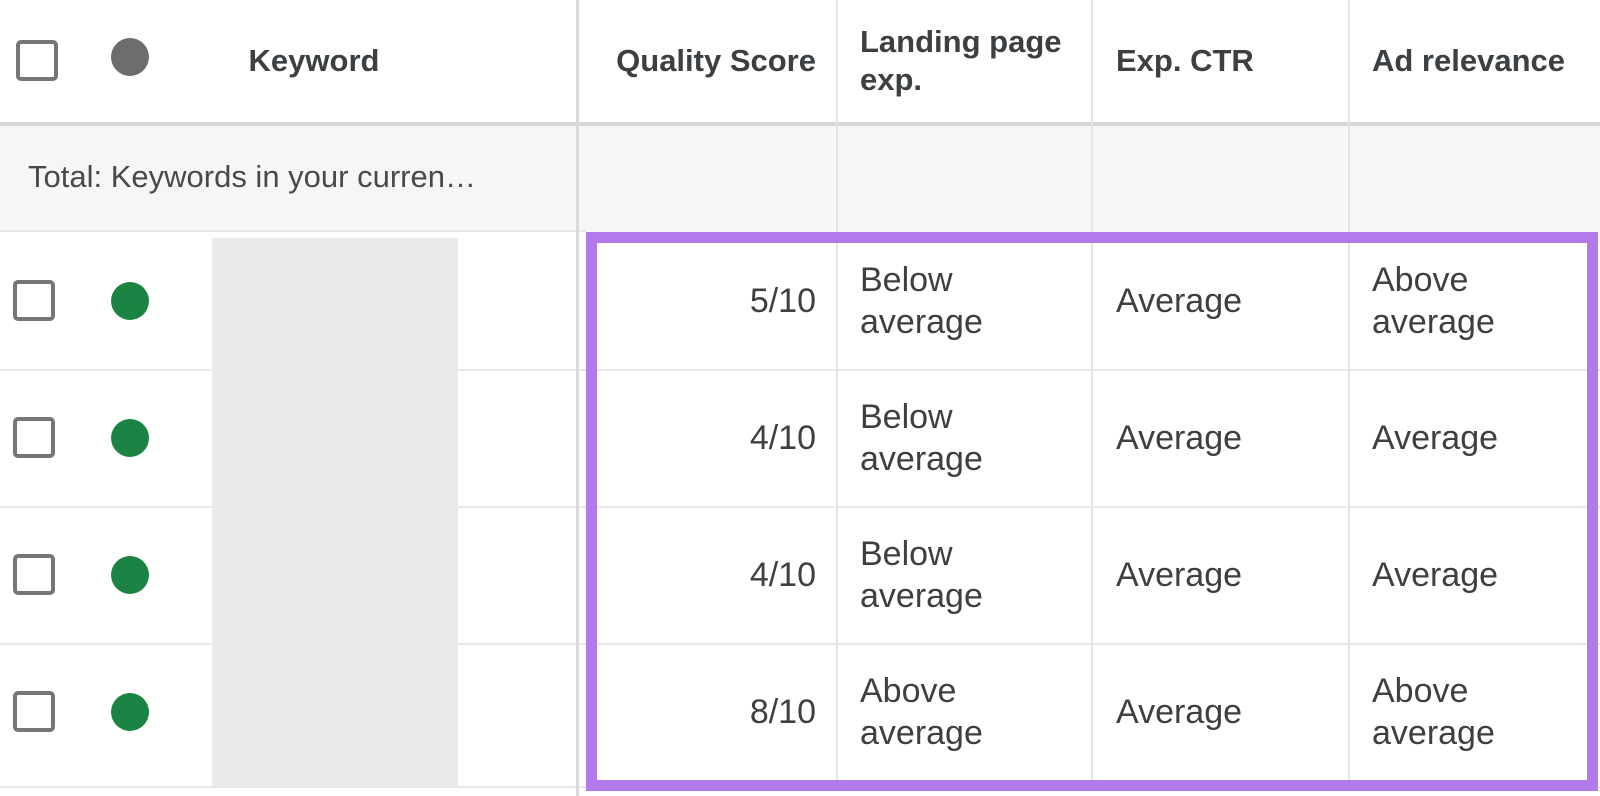 The width and height of the screenshot is (1600, 796). I want to click on column-header-quality-score: Quality Score, so click(716, 60).